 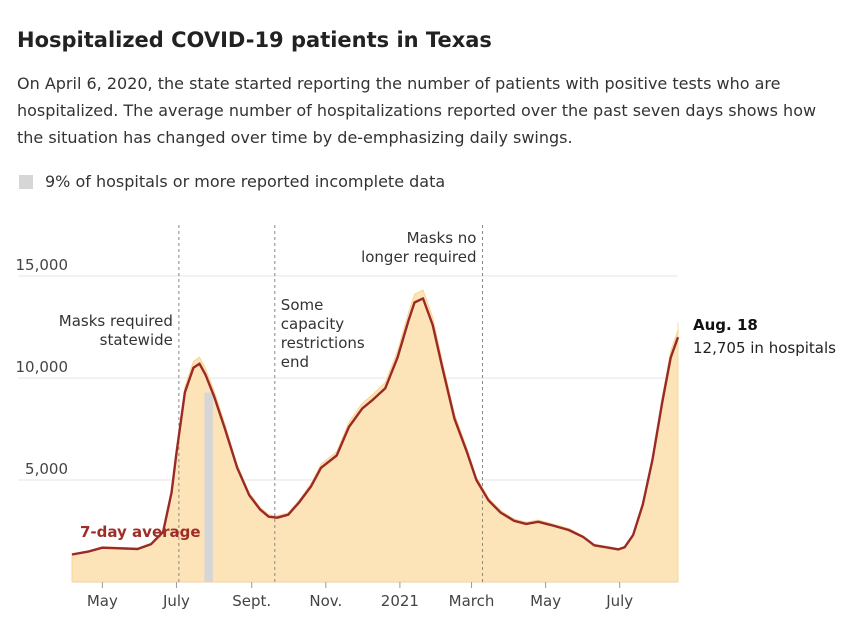 What do you see at coordinates (42, 265) in the screenshot?
I see `y-tick-label: 15,000` at bounding box center [42, 265].